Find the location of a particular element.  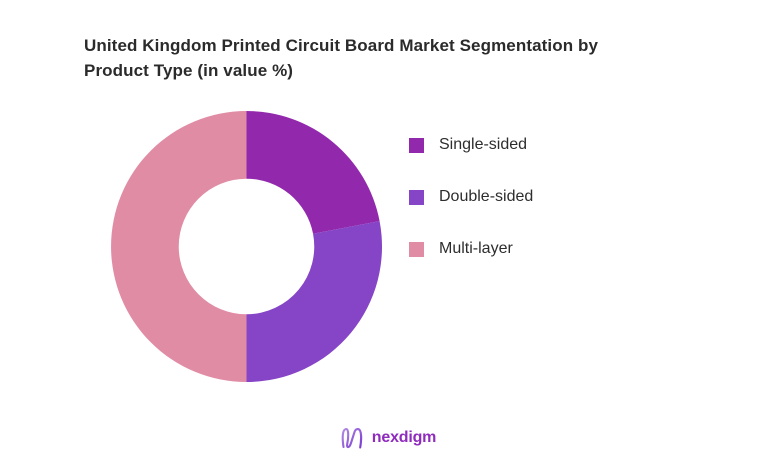

chart-legend: Single-sided Double-sided Multi-layer is located at coordinates (471, 214).